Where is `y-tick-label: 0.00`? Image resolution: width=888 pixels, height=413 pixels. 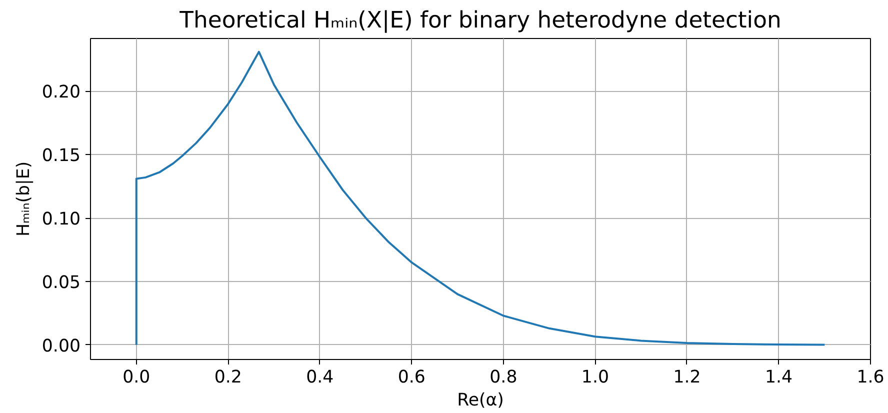 y-tick-label: 0.00 is located at coordinates (61, 346).